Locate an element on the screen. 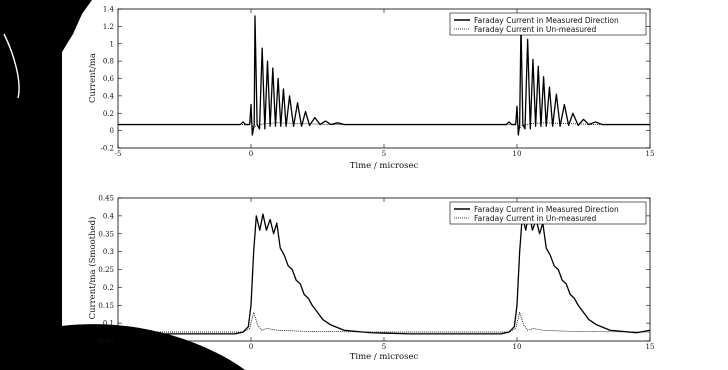 Image resolution: width=728 pixels, height=370 pixels. y-tick-label: 0.8 is located at coordinates (108, 62).